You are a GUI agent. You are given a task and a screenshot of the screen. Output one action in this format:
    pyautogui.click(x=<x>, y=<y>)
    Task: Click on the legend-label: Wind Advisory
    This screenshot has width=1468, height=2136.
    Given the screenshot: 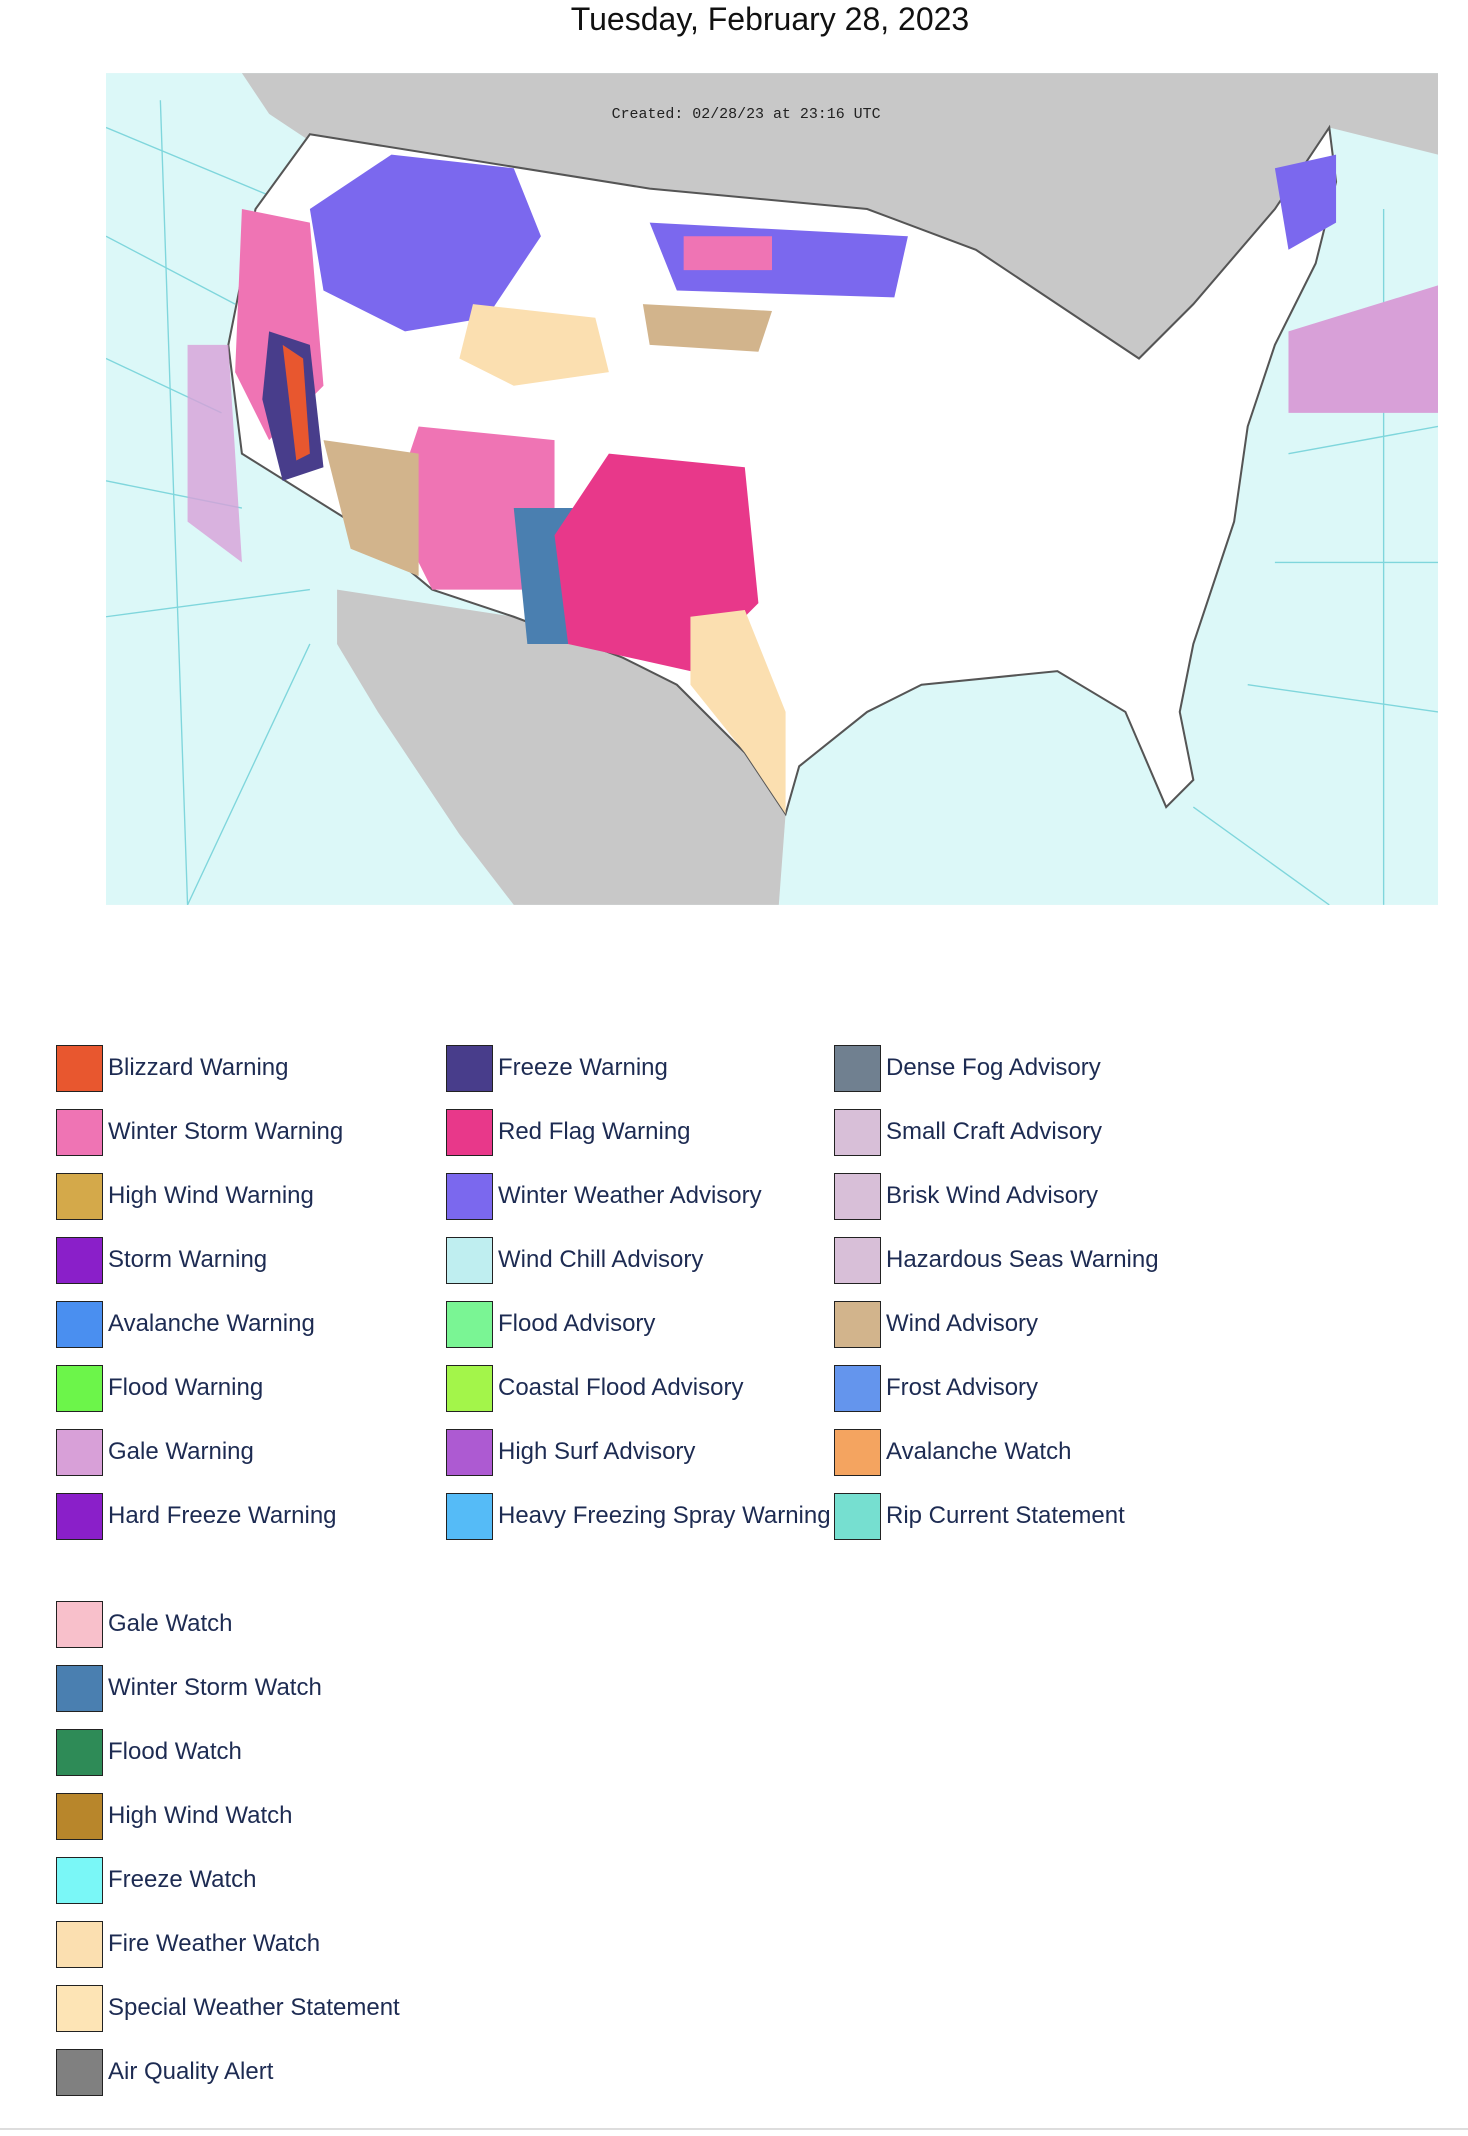 What is the action you would take?
    pyautogui.click(x=962, y=1323)
    